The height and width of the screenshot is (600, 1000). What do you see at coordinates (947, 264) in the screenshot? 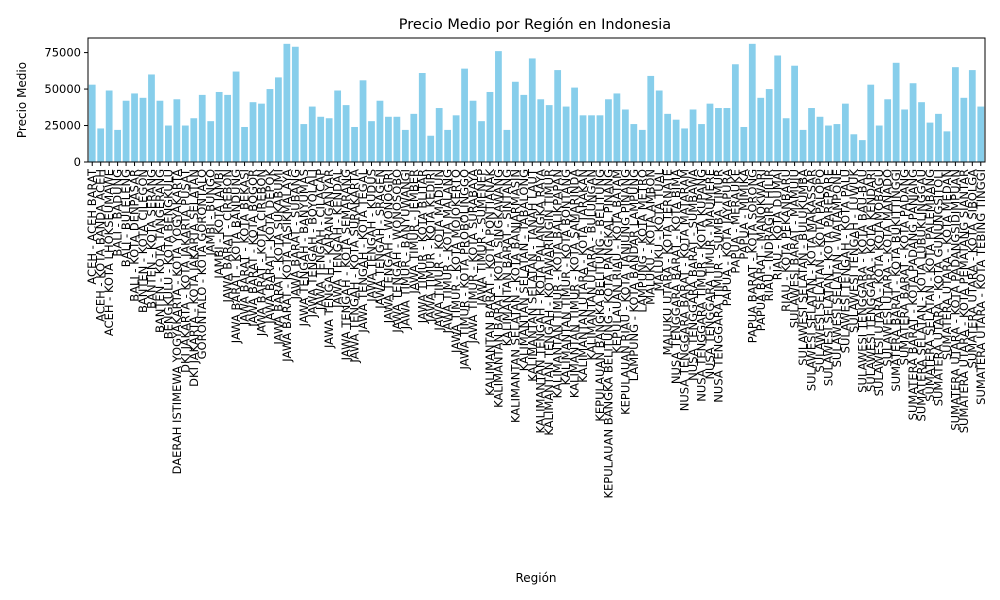
I see `x-tick-label: SUMATERA UTARA - KOTA MEDAN` at bounding box center [947, 264].